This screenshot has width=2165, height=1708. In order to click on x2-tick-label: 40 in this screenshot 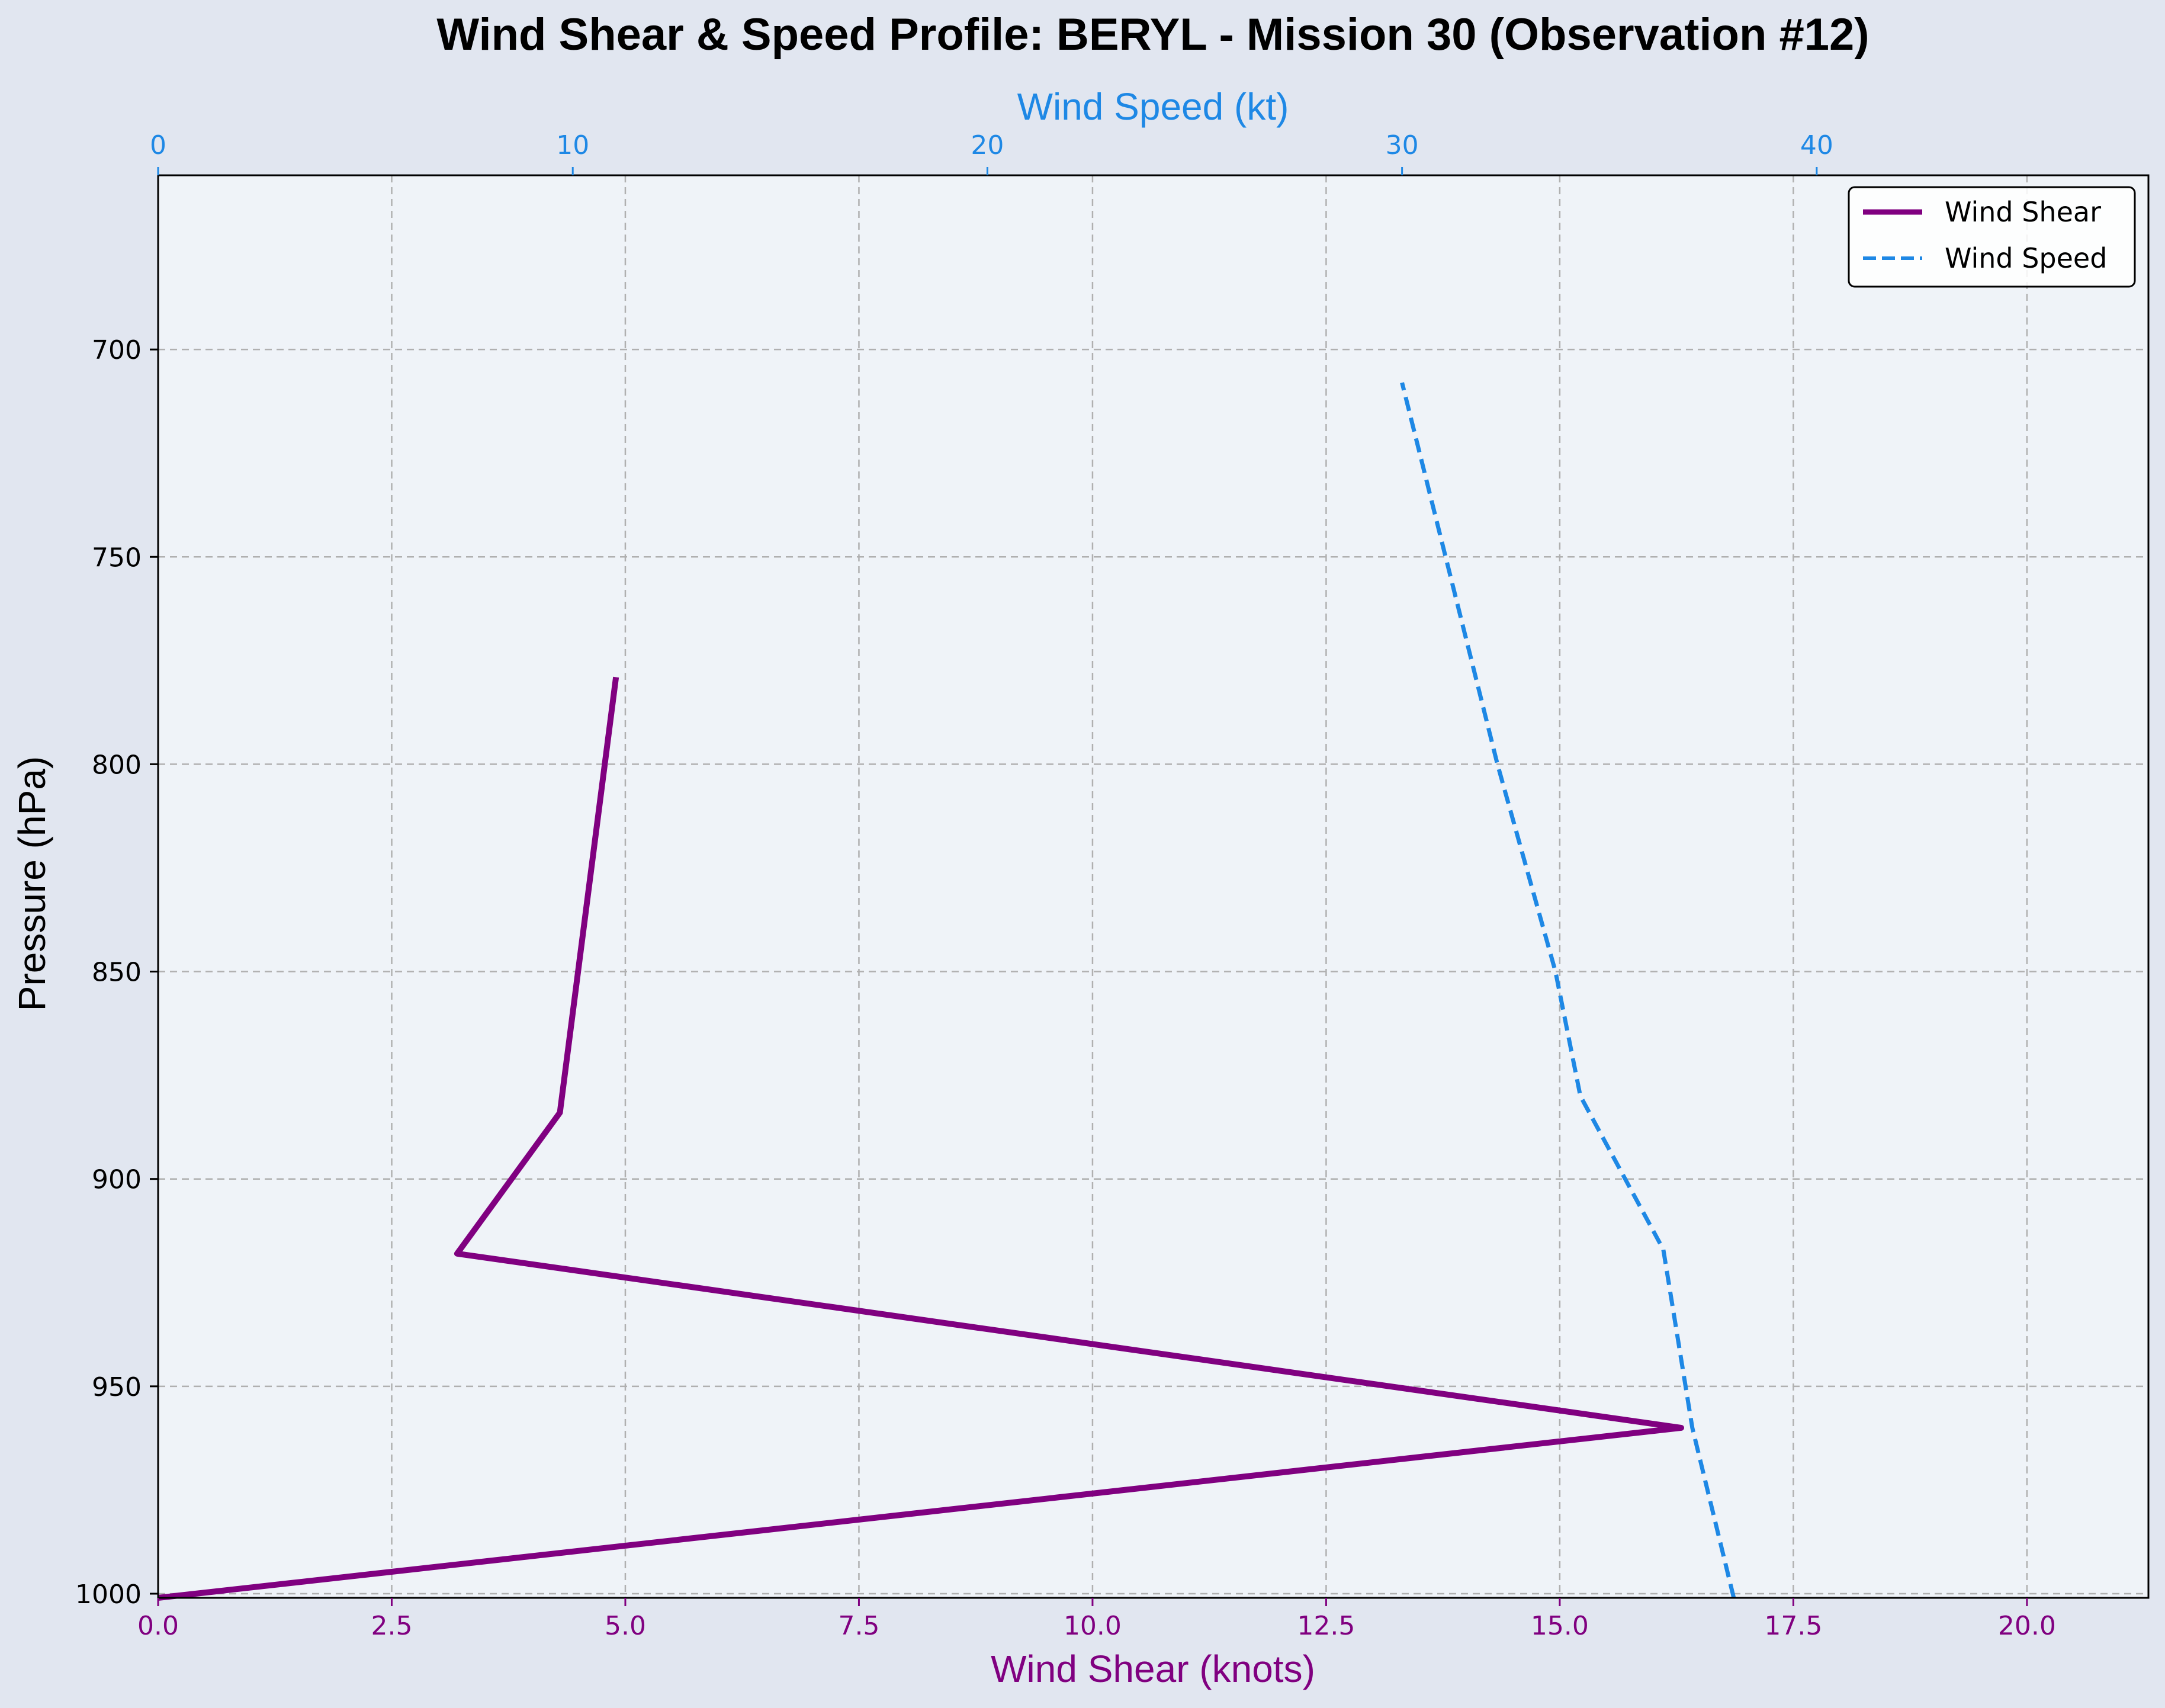, I will do `click(1816, 145)`.